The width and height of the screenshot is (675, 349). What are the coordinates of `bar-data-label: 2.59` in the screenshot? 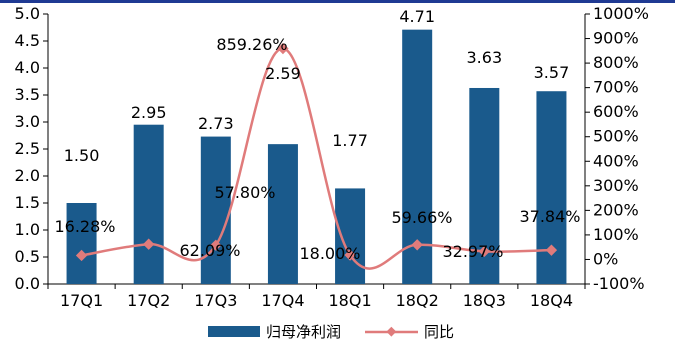 It's located at (283, 73).